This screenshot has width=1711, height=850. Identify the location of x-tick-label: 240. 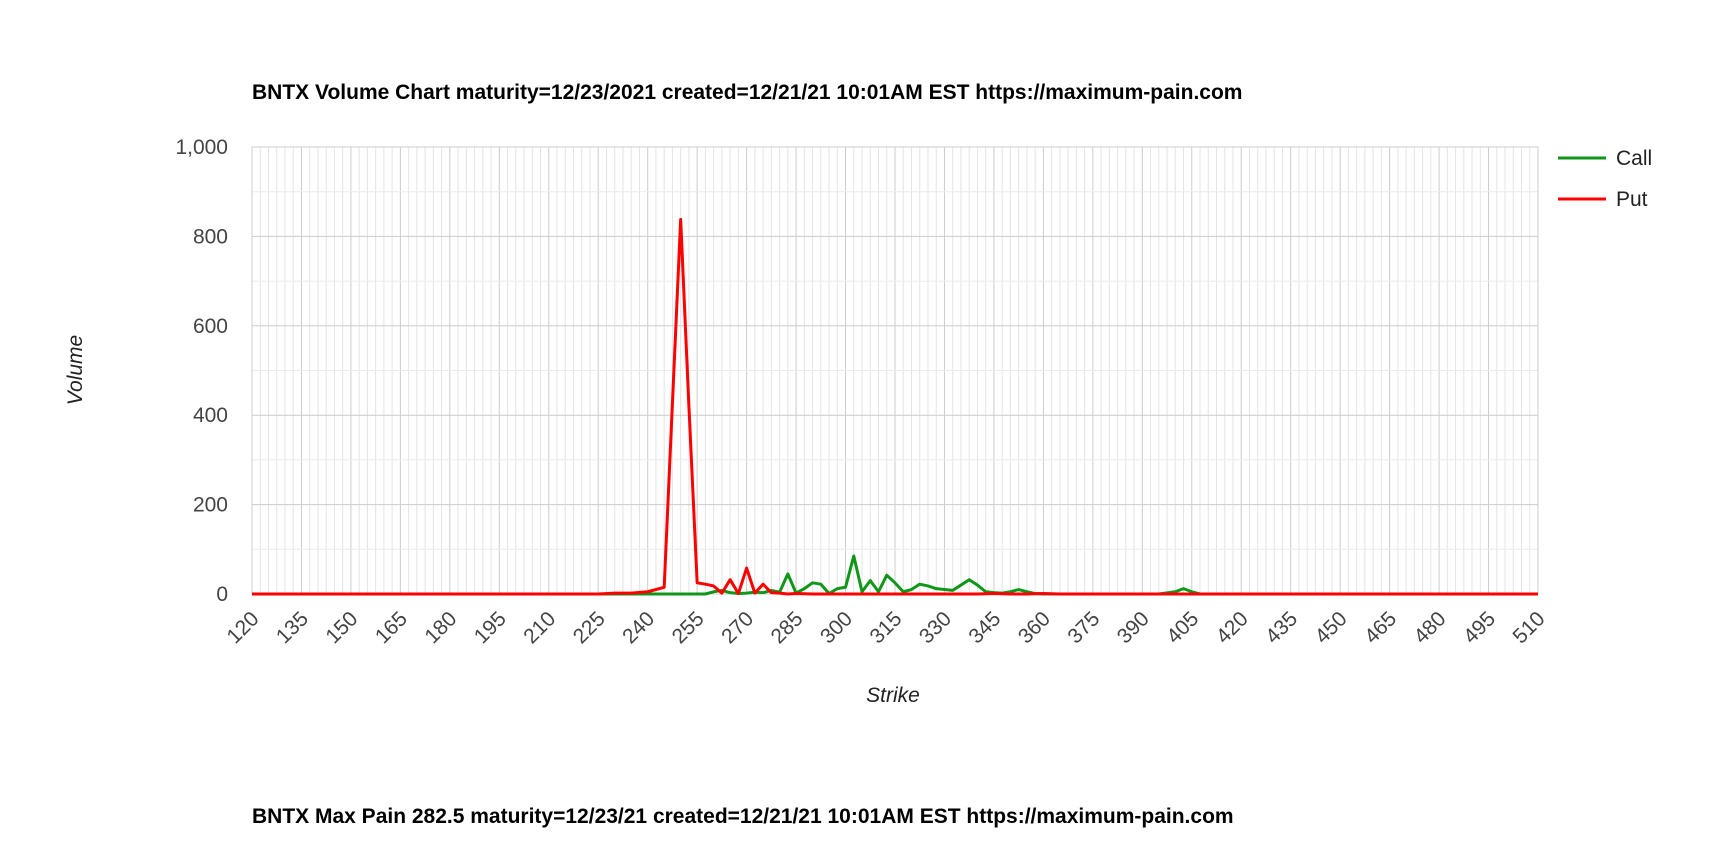
(638, 627).